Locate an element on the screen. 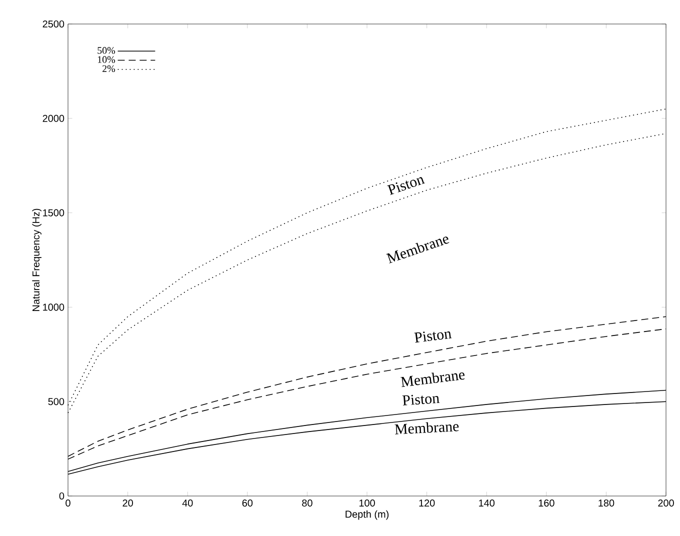  x-tick-label: 80 is located at coordinates (307, 503).